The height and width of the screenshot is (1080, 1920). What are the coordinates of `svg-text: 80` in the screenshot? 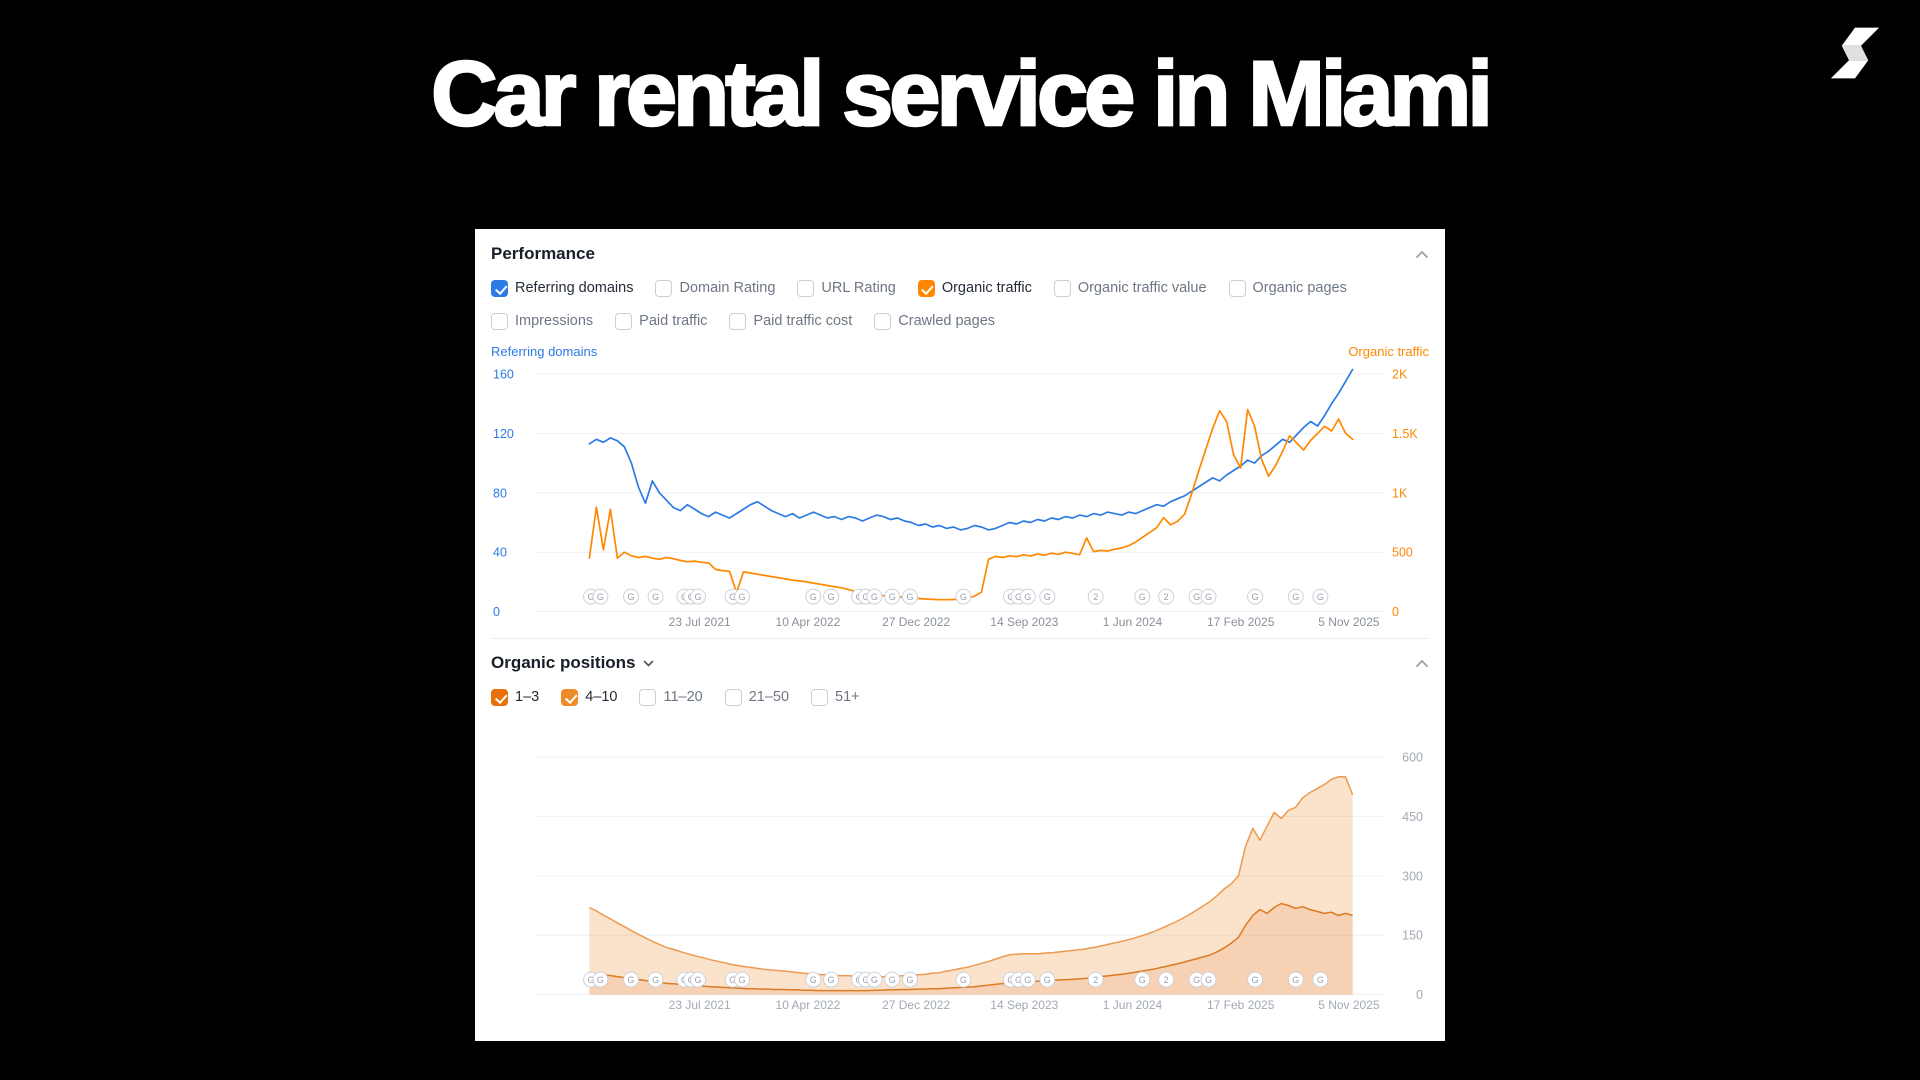 It's located at (500, 493).